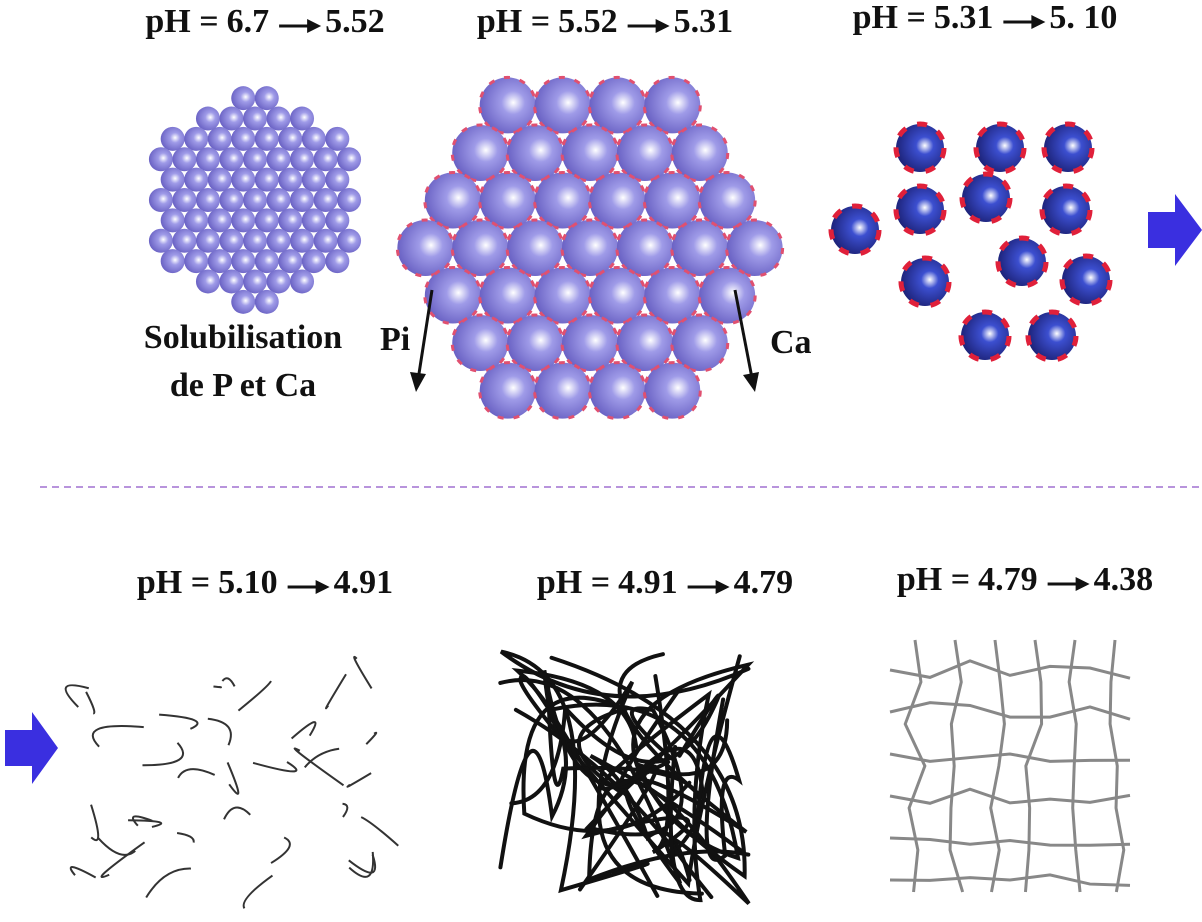  Describe the element at coordinates (1008, 579) in the screenshot. I see `ph-from: 4.79` at that location.